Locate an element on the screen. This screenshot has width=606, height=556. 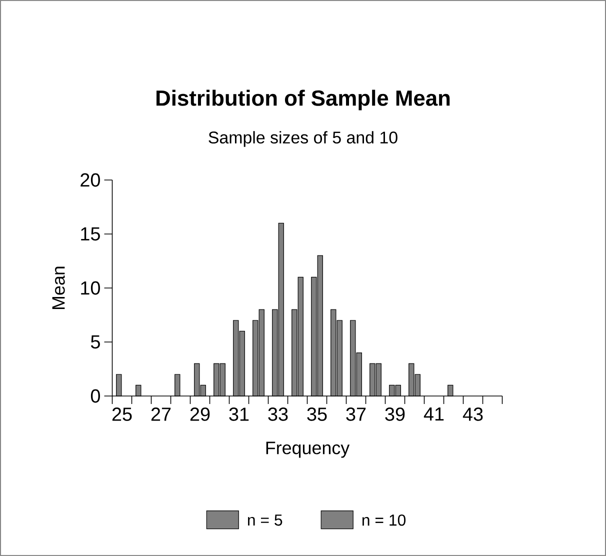
x-tick-label: 27 is located at coordinates (161, 414).